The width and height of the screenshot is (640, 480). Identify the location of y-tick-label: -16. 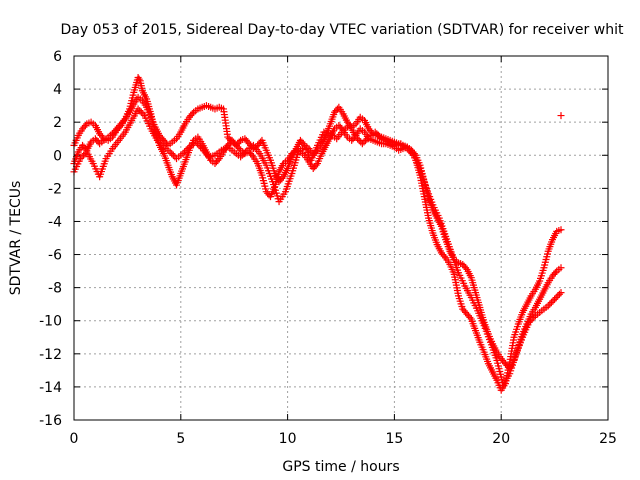
(50, 421).